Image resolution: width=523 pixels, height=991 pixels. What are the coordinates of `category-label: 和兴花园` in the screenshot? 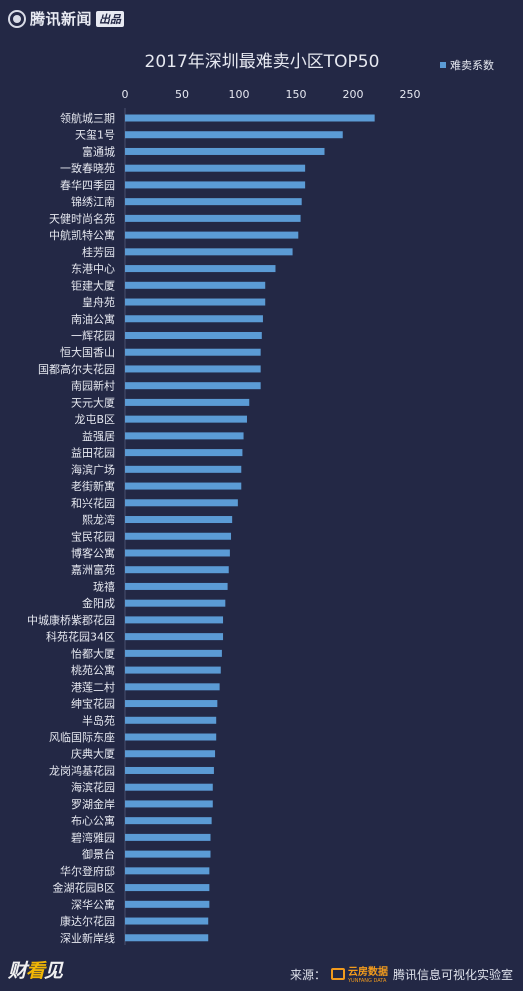 It's located at (93, 503).